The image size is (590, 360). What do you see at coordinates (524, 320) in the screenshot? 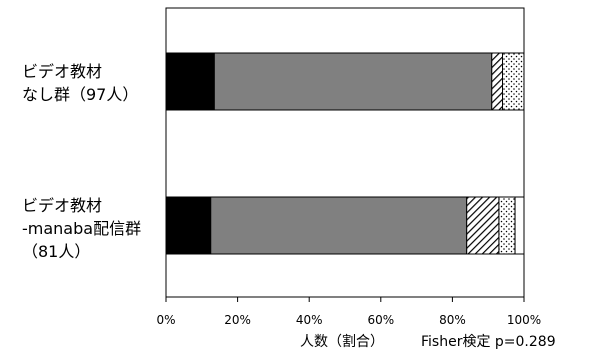
I see `x-tick-label-5: 100%` at bounding box center [524, 320].